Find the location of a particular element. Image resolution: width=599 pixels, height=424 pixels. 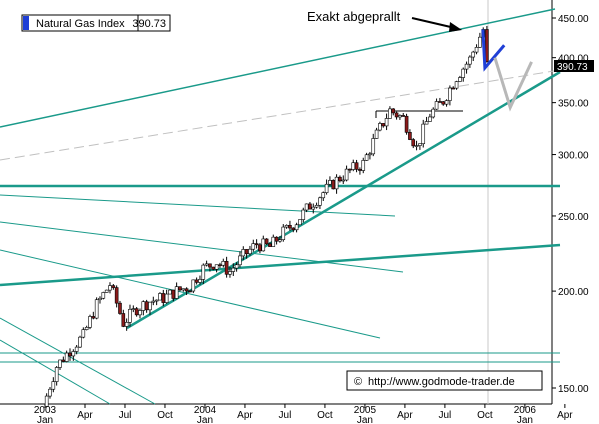

x-year-label: 2003 is located at coordinates (45, 410).